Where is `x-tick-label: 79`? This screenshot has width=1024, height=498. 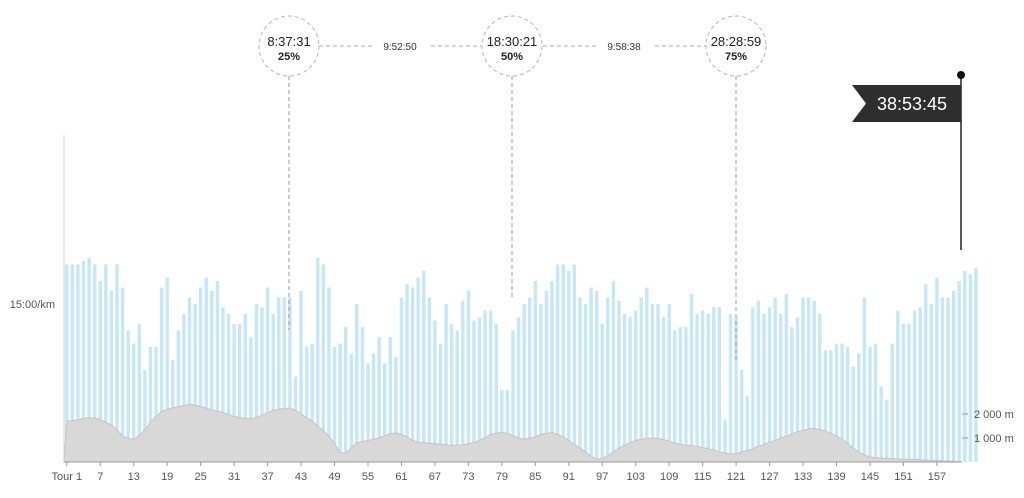 x-tick-label: 79 is located at coordinates (502, 477).